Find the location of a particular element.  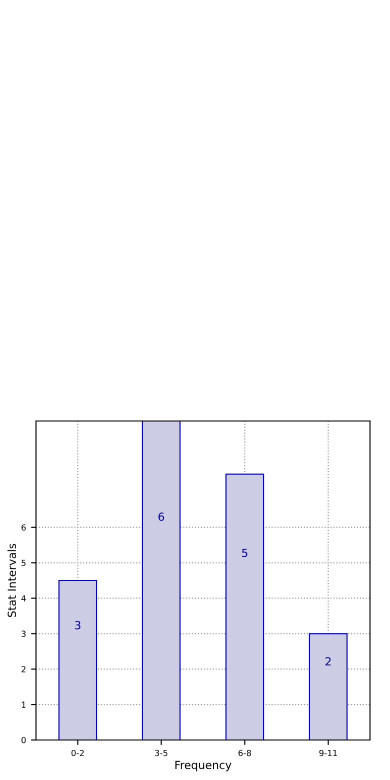

y-tick-label: 5 is located at coordinates (24, 563).